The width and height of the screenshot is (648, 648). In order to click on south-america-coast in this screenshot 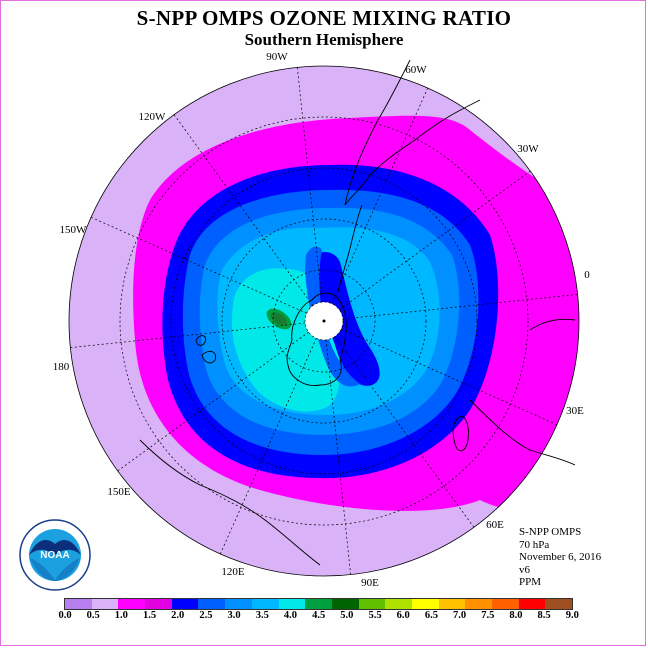, I will do `click(412, 132)`.